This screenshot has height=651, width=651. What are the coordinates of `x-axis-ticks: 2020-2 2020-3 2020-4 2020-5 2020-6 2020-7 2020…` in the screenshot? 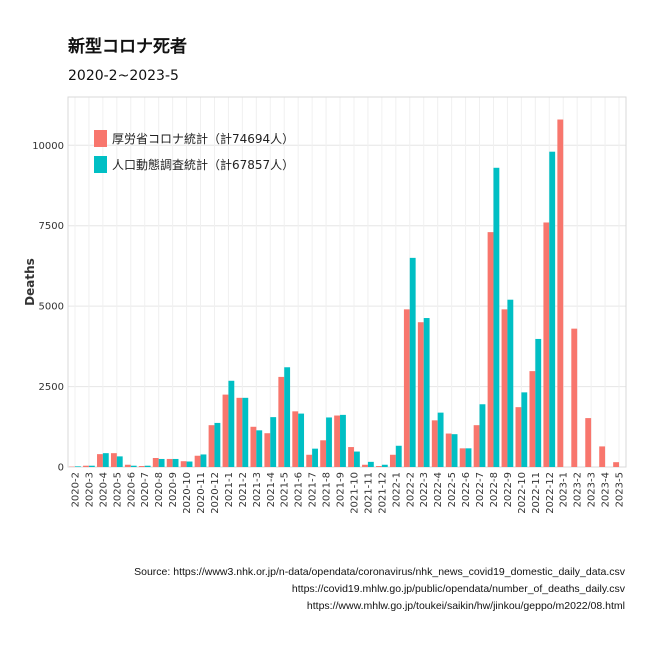 It's located at (347, 493).